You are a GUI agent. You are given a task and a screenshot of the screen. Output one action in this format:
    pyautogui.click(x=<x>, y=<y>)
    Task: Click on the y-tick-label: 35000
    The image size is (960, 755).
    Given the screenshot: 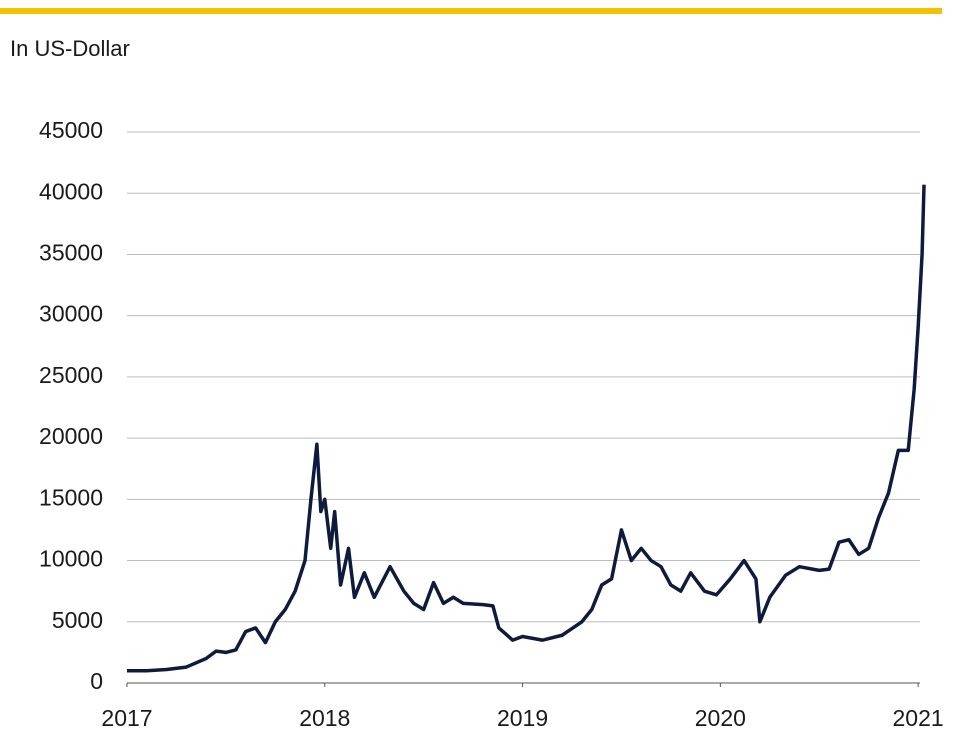 What is the action you would take?
    pyautogui.click(x=71, y=253)
    